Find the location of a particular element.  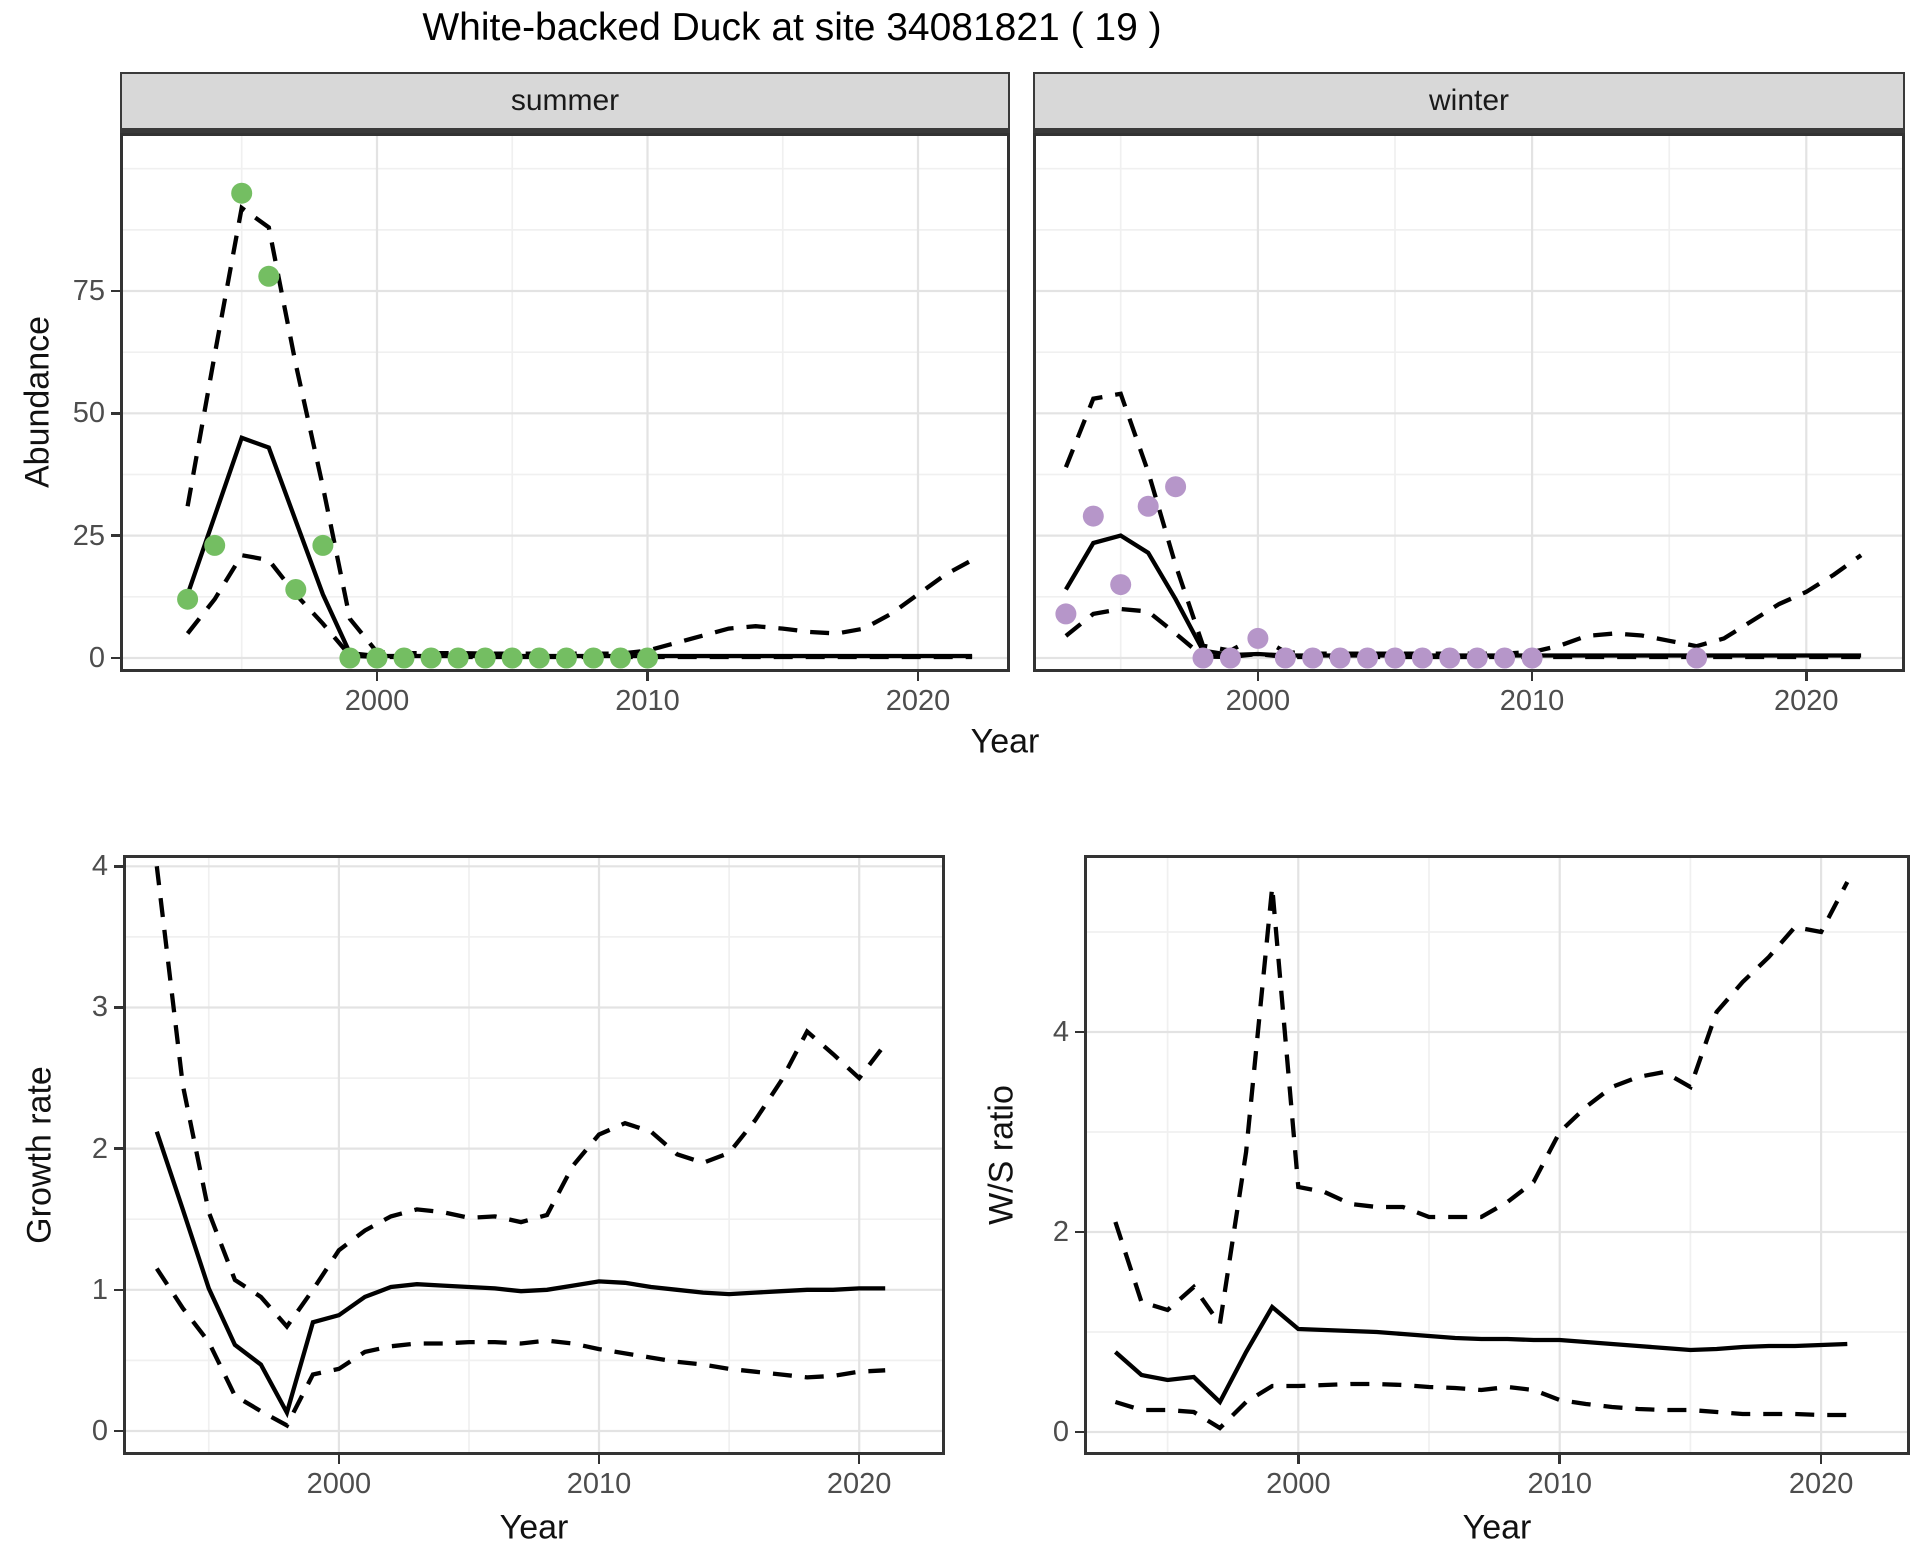

axis-tick-label: 75 is located at coordinates (88, 291).